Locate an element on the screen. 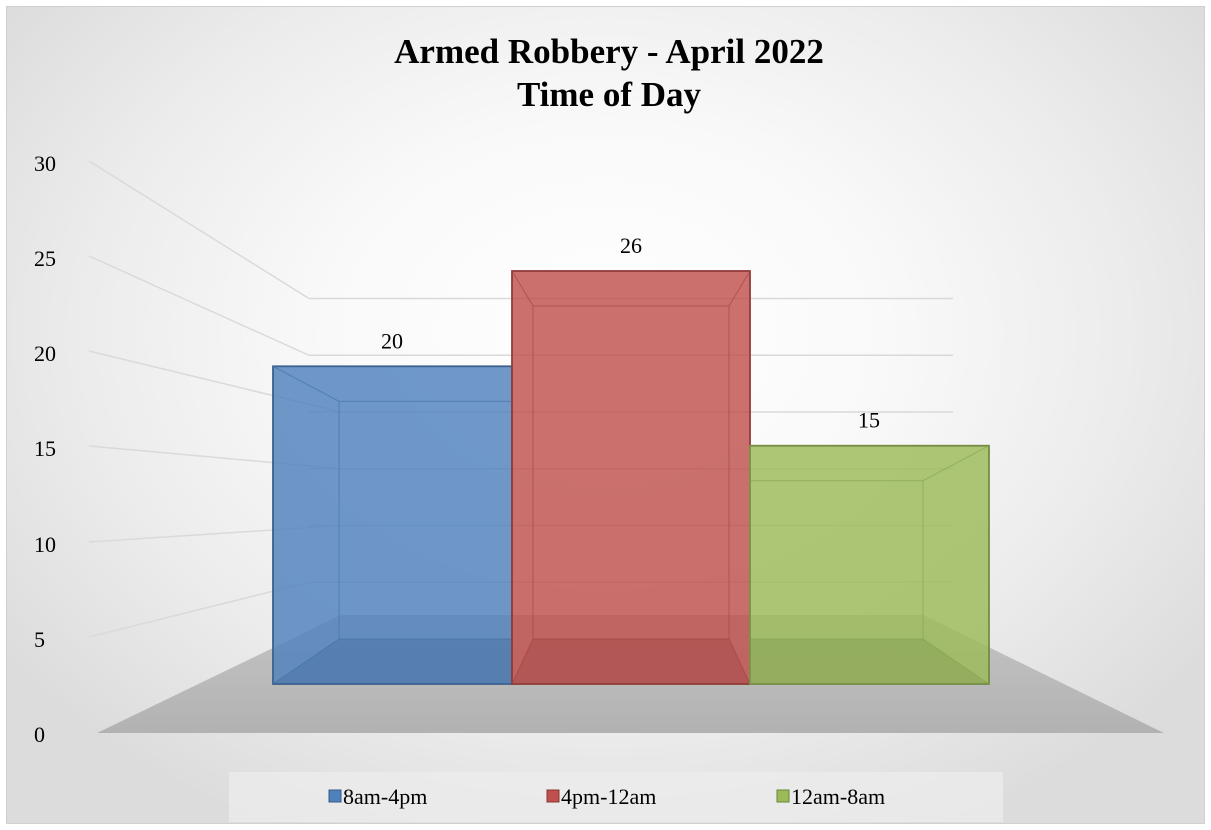 The height and width of the screenshot is (830, 1211). legend-label: 8am-4pm is located at coordinates (385, 796).